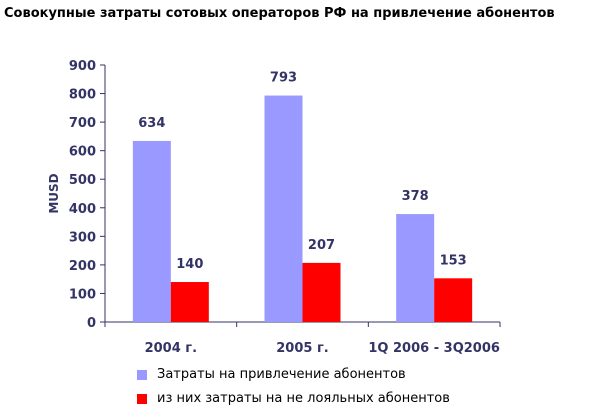 The height and width of the screenshot is (420, 591). Describe the element at coordinates (54, 193) in the screenshot. I see `y-axis-title: MUSD` at that location.